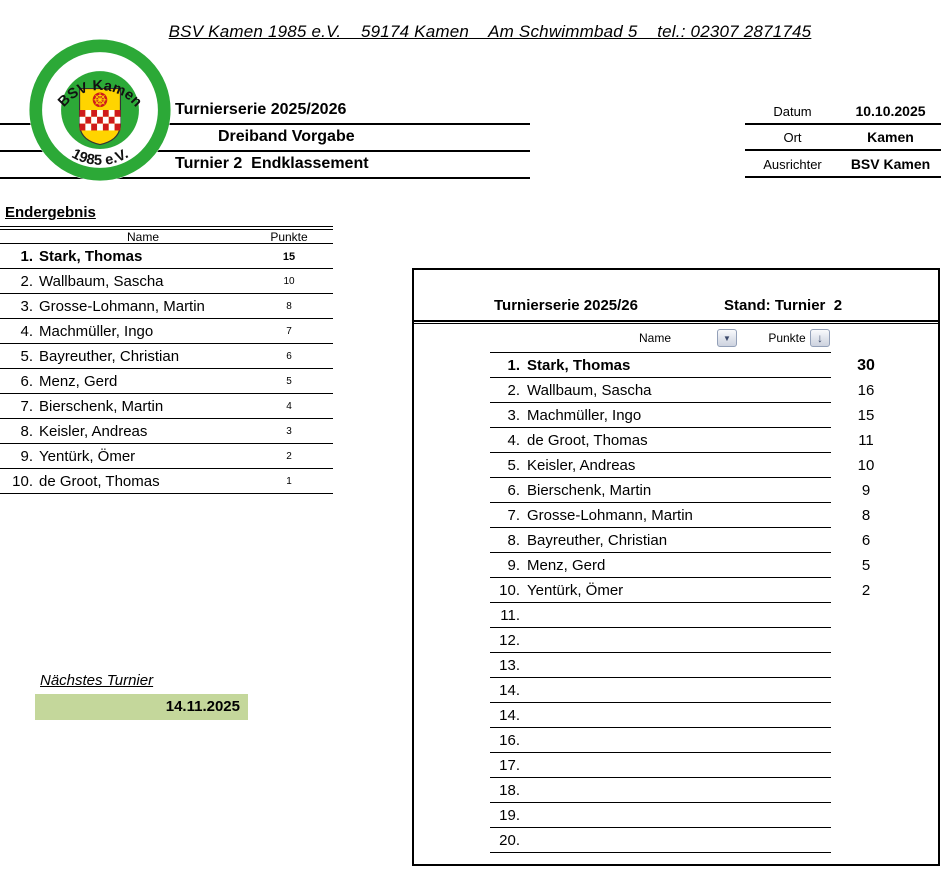  I want to click on row-rank: 16., so click(509, 740).